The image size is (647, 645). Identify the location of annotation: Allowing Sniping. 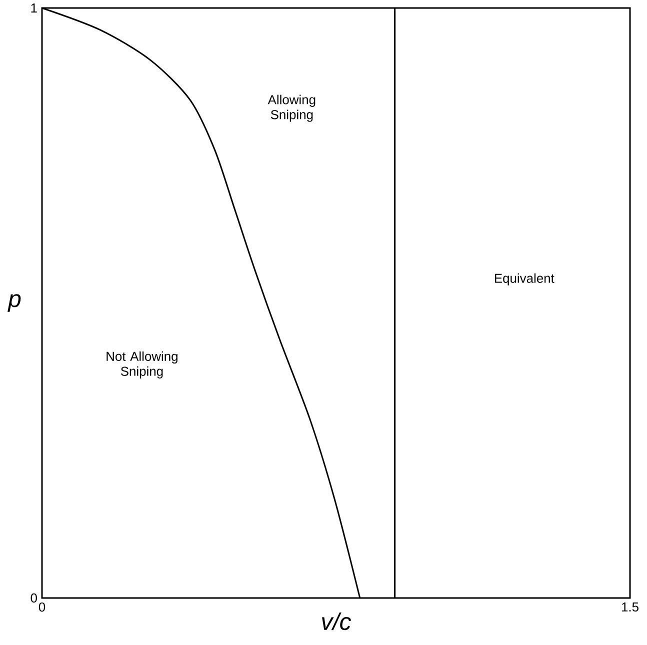
(292, 108).